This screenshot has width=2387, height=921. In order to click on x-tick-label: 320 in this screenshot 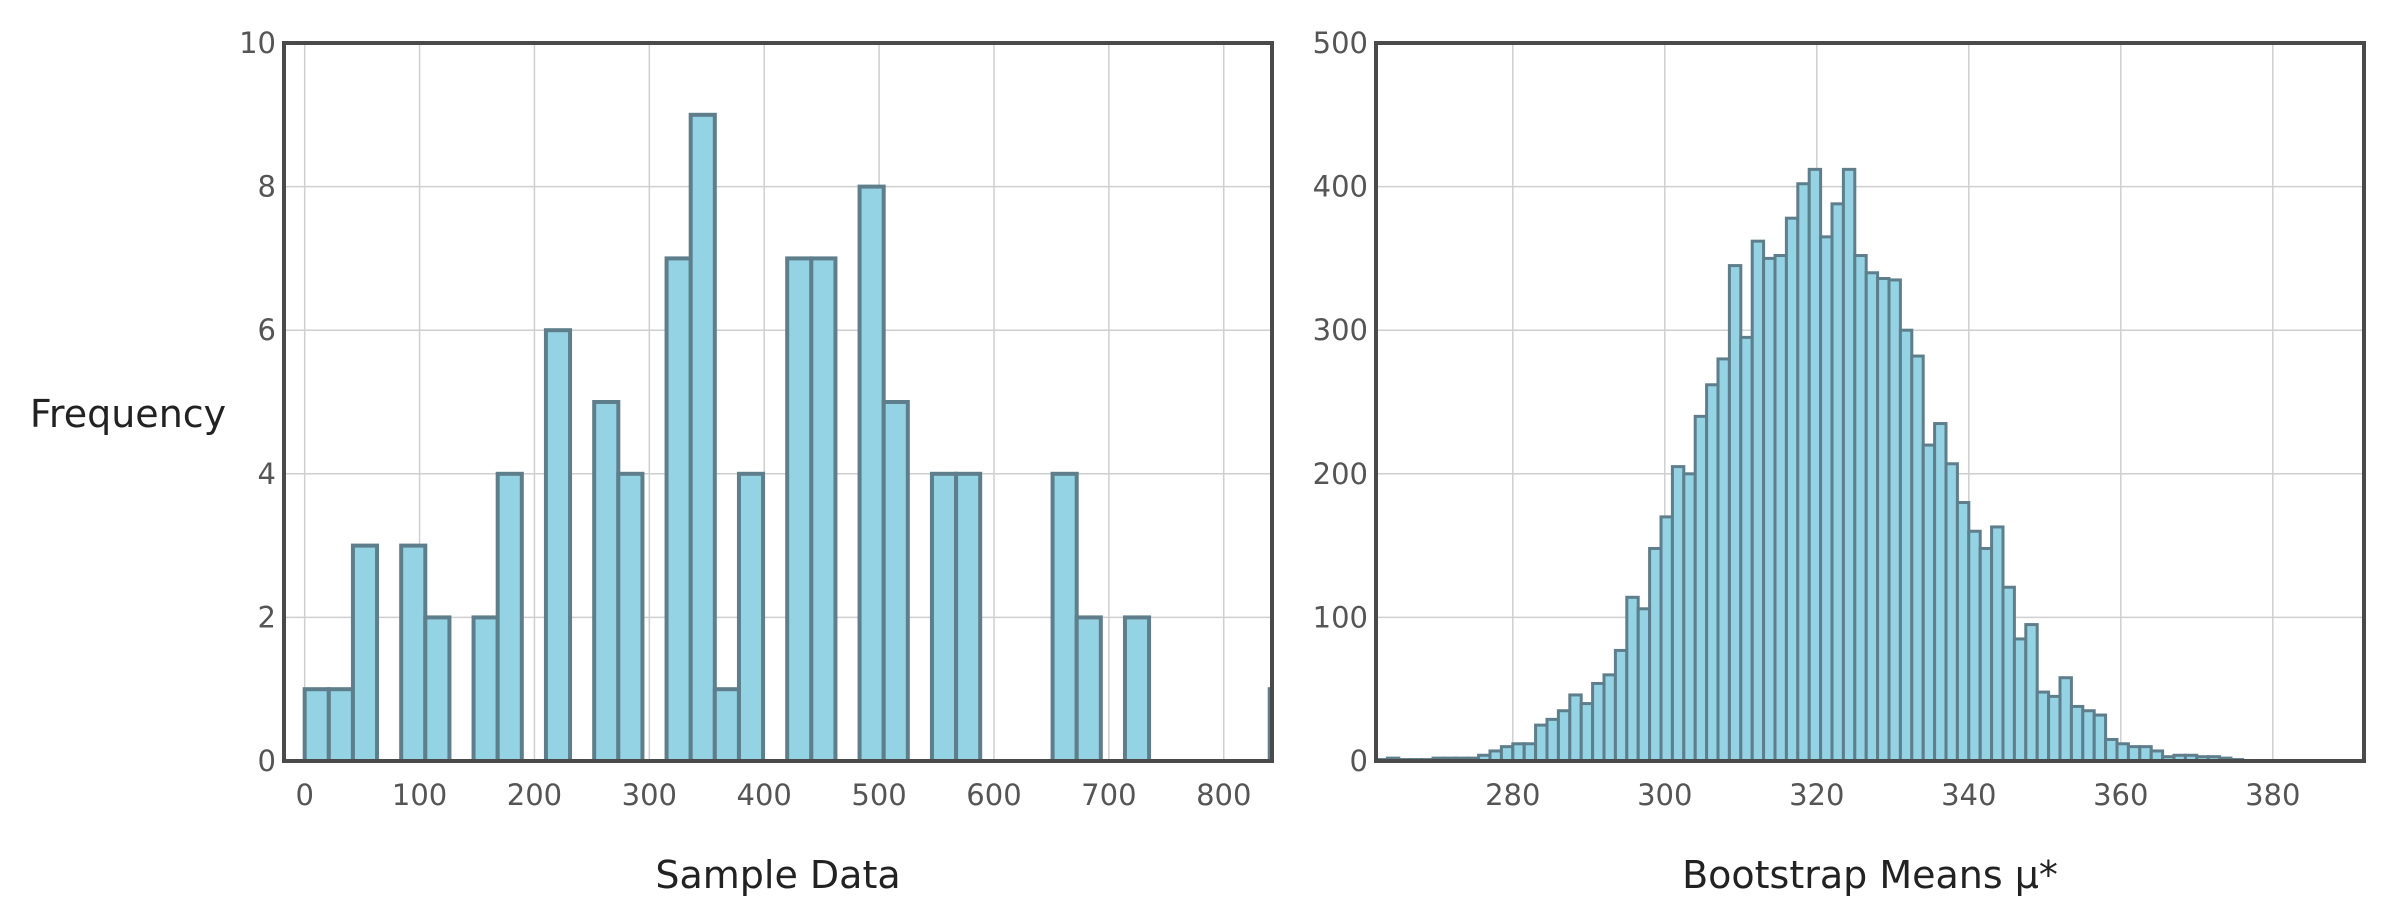, I will do `click(1816, 795)`.